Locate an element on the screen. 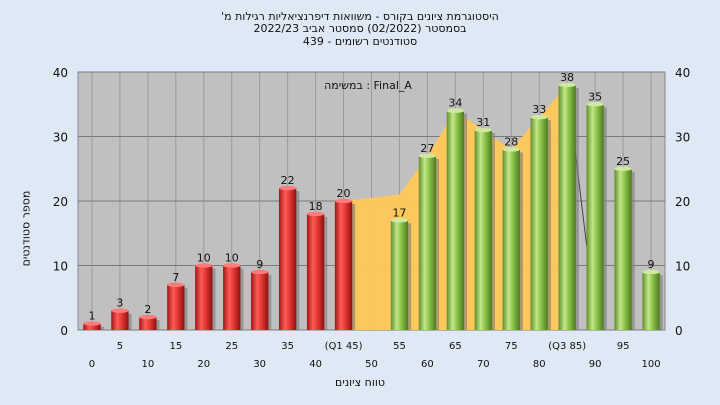  bar-value-label: 31 is located at coordinates (483, 122).